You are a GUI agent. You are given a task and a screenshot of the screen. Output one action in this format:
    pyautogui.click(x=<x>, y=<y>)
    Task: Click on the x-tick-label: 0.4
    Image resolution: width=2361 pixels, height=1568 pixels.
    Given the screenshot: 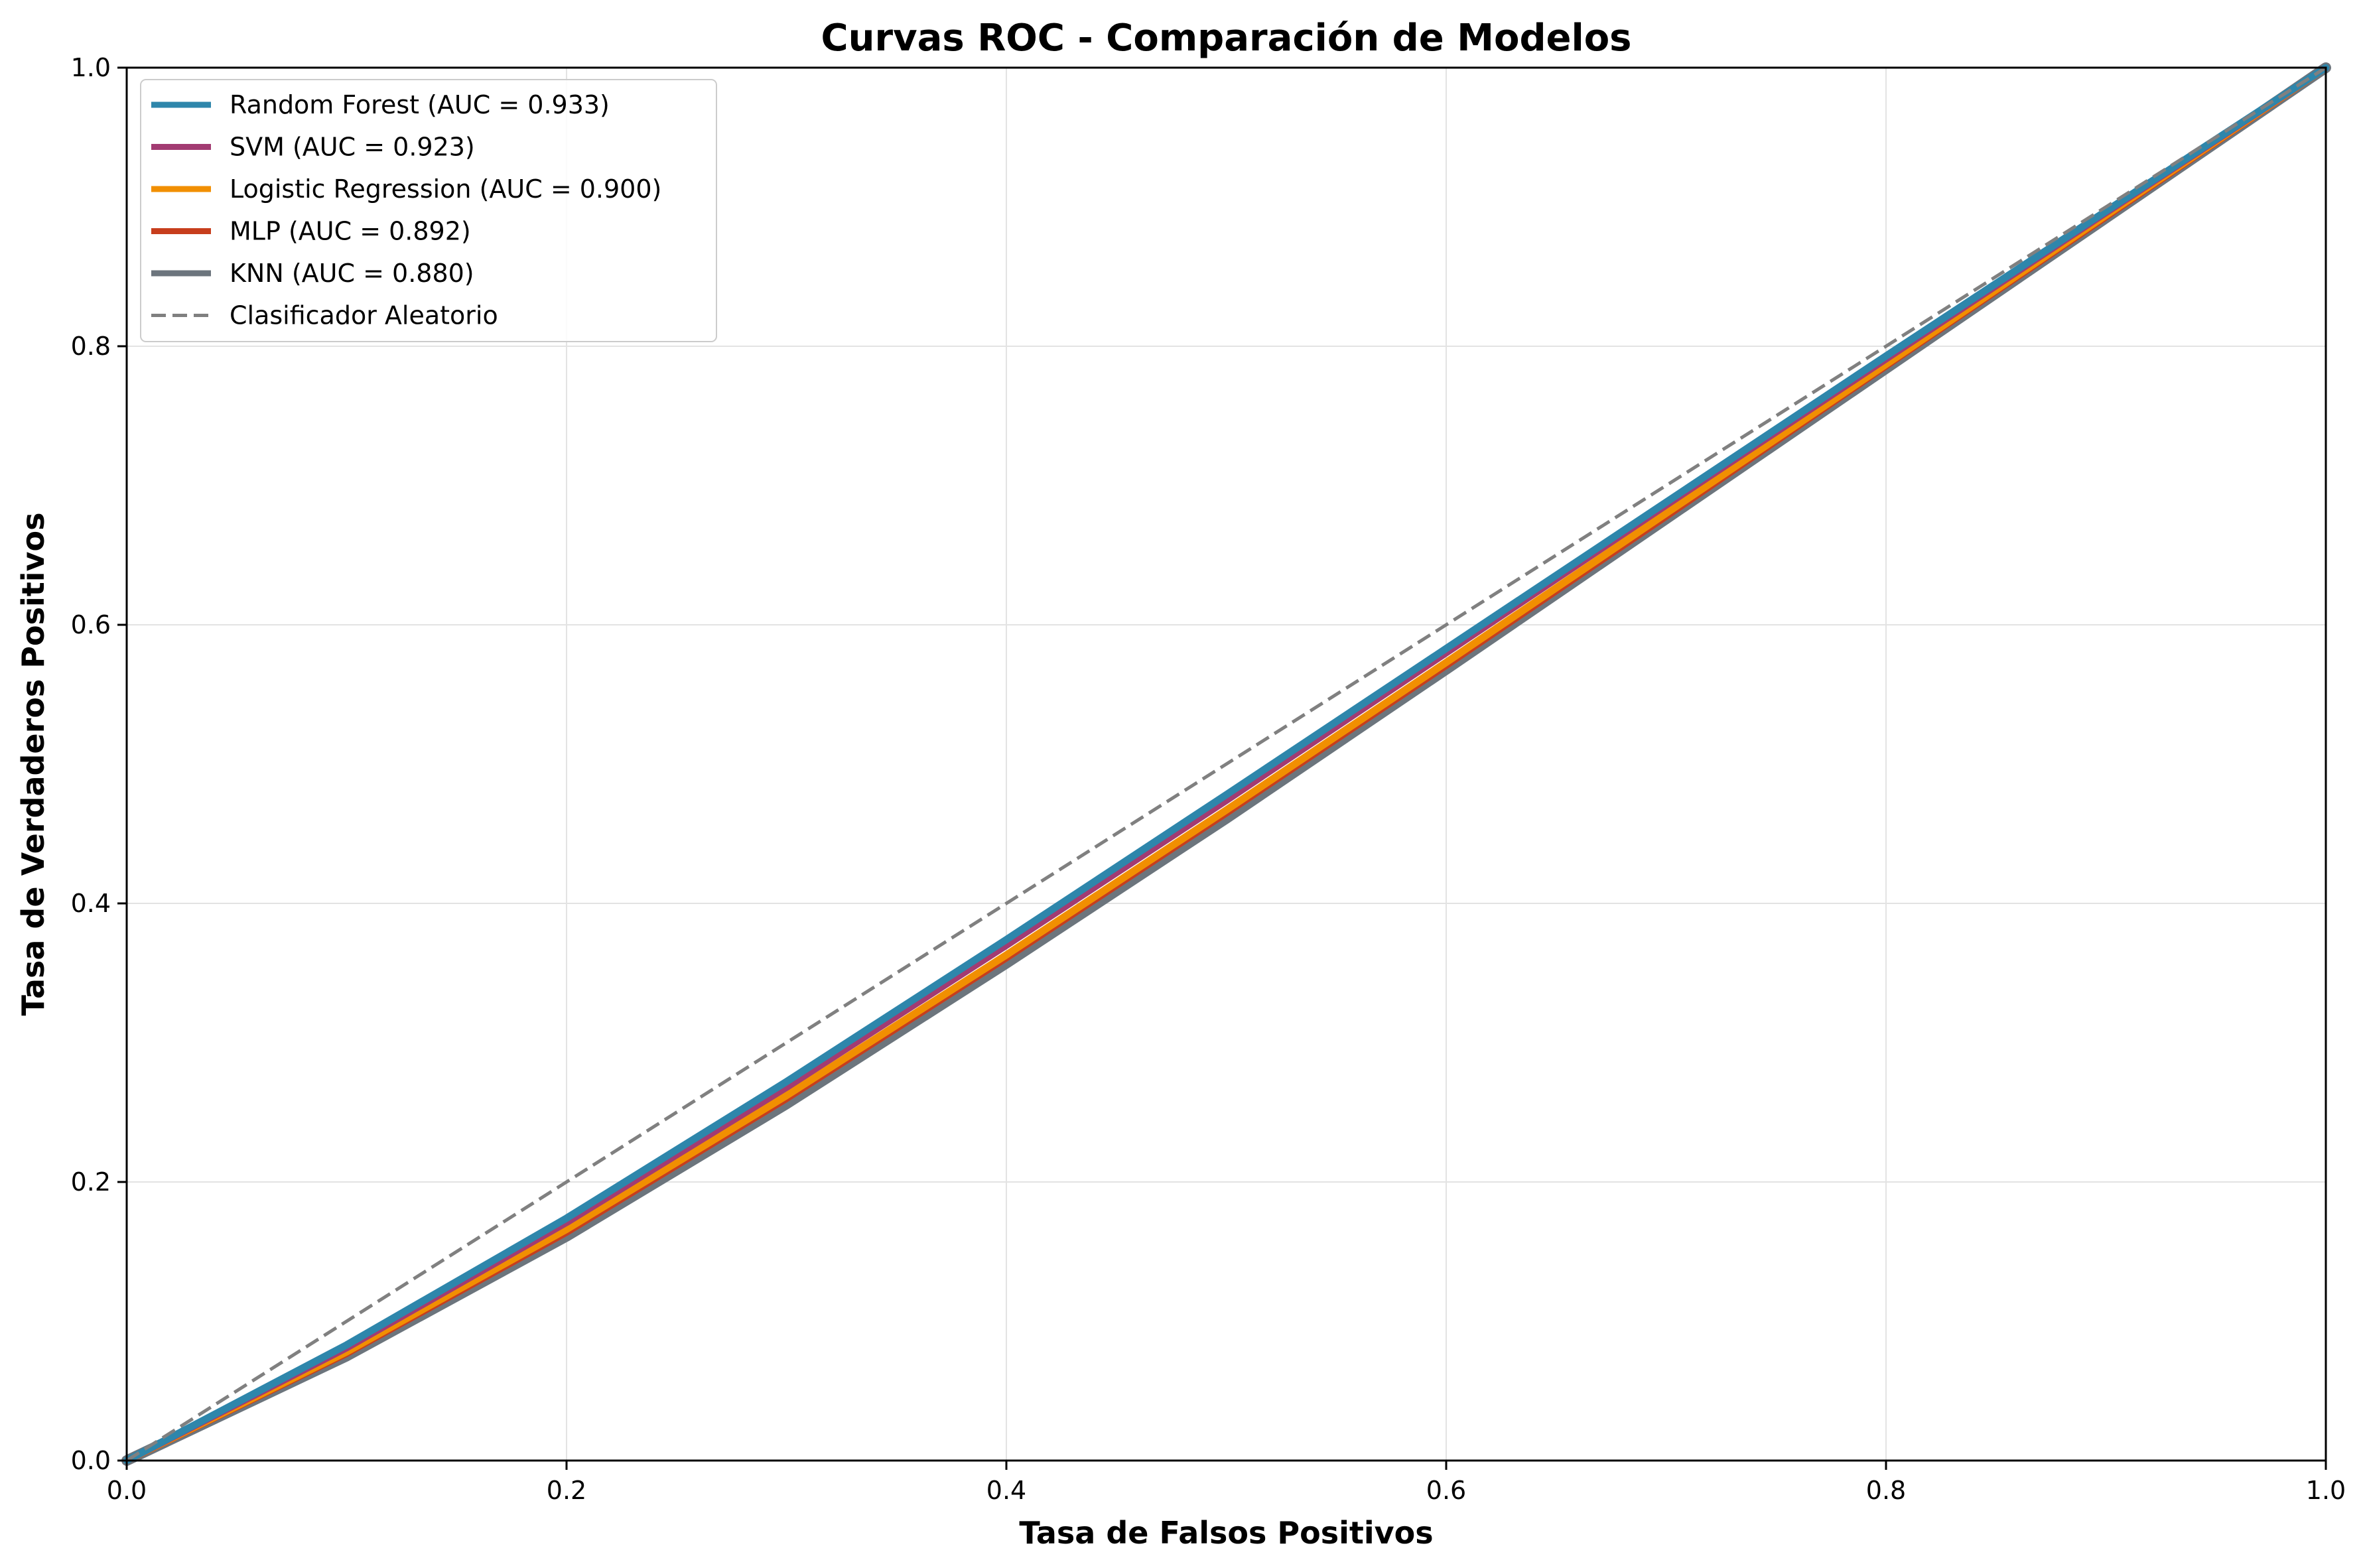 What is the action you would take?
    pyautogui.click(x=1006, y=1491)
    